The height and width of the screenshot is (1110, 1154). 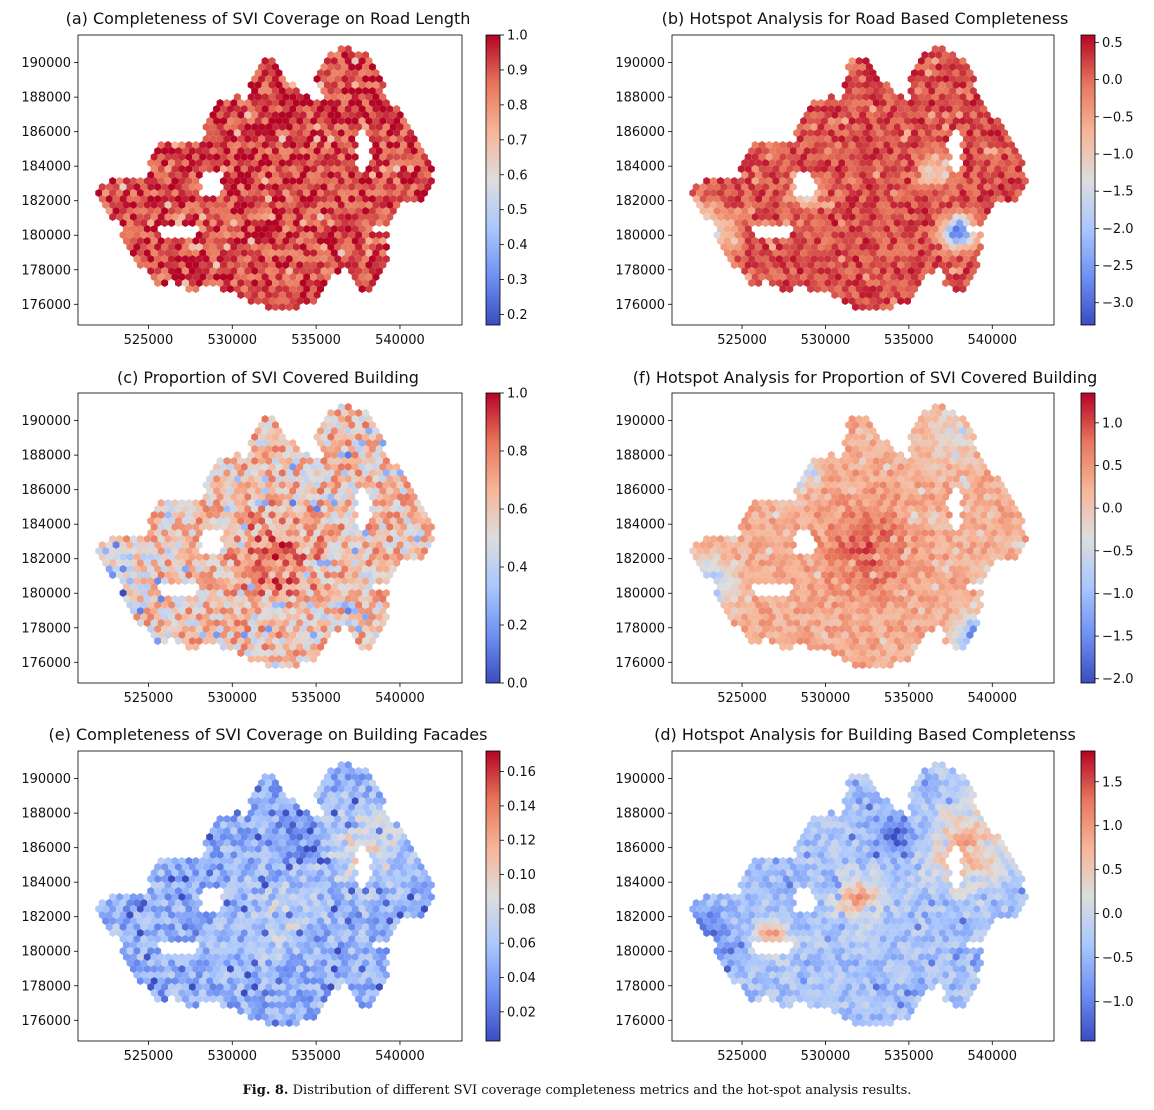 I want to click on colorbar-tick-label: 0.6, so click(x=517, y=175).